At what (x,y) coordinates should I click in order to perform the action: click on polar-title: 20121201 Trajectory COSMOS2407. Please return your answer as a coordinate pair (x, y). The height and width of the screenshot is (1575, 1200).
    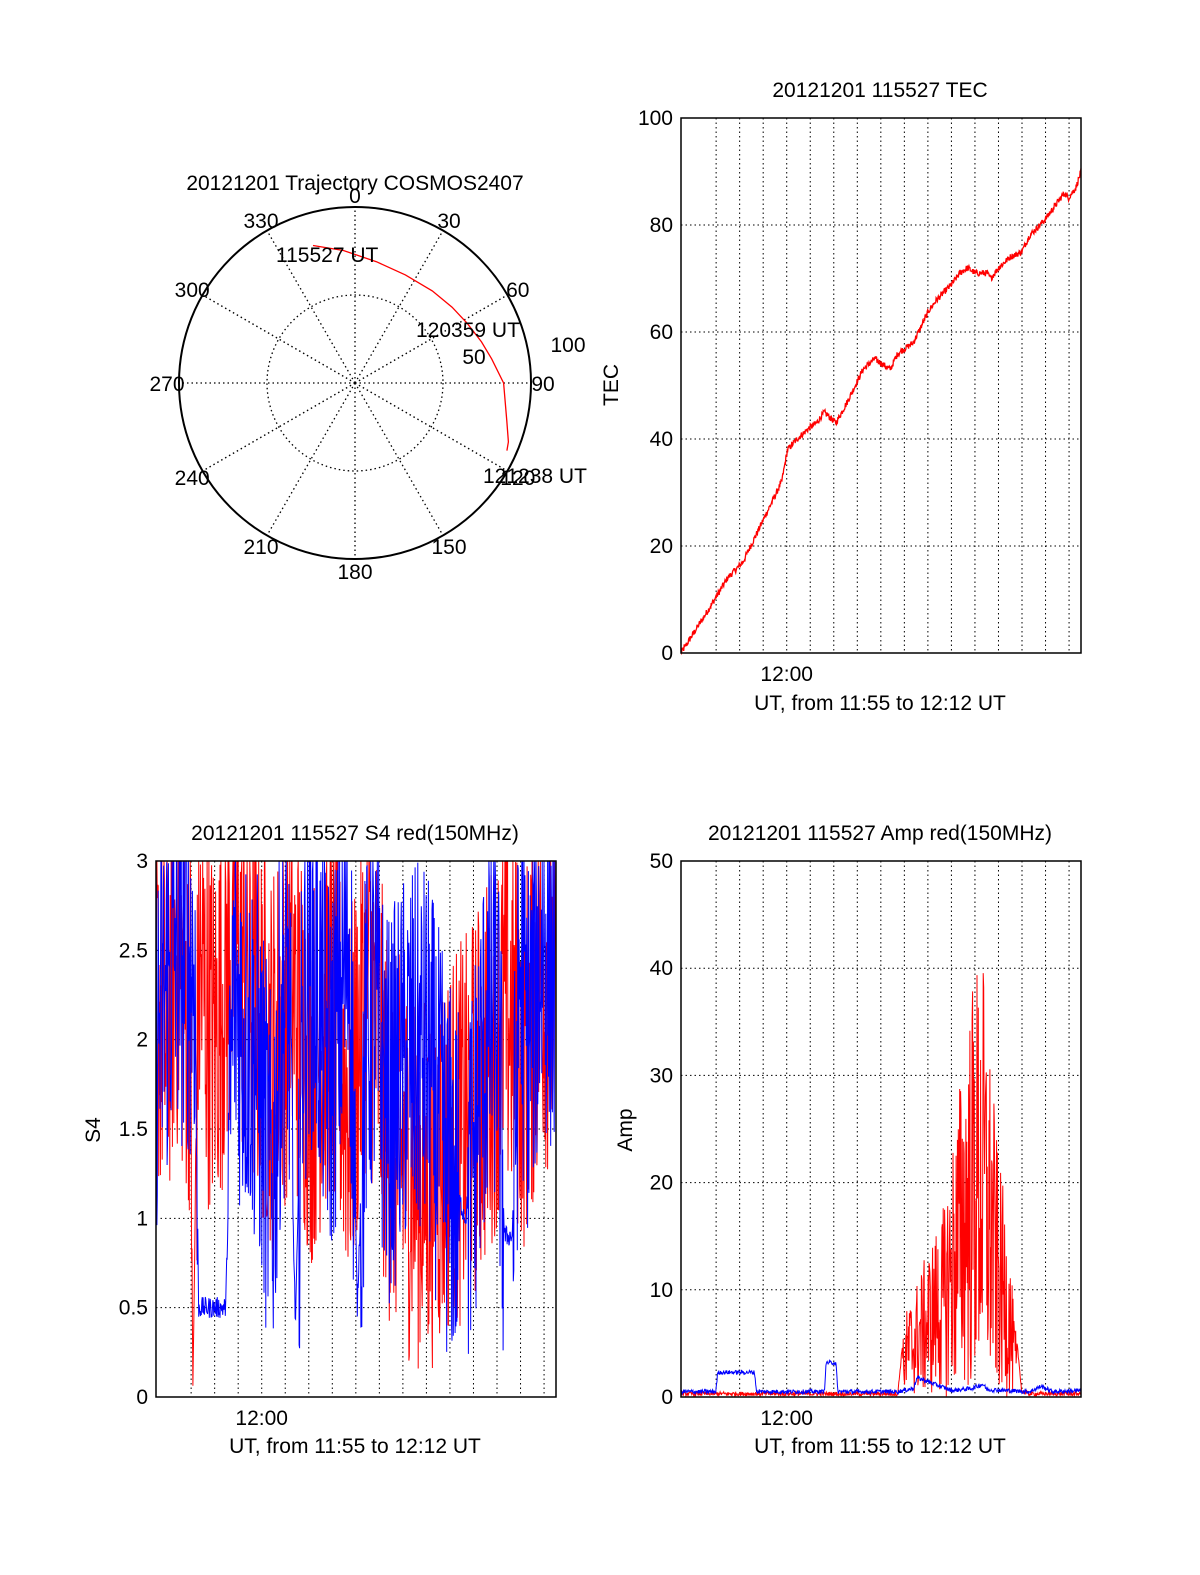
    Looking at the image, I should click on (354, 183).